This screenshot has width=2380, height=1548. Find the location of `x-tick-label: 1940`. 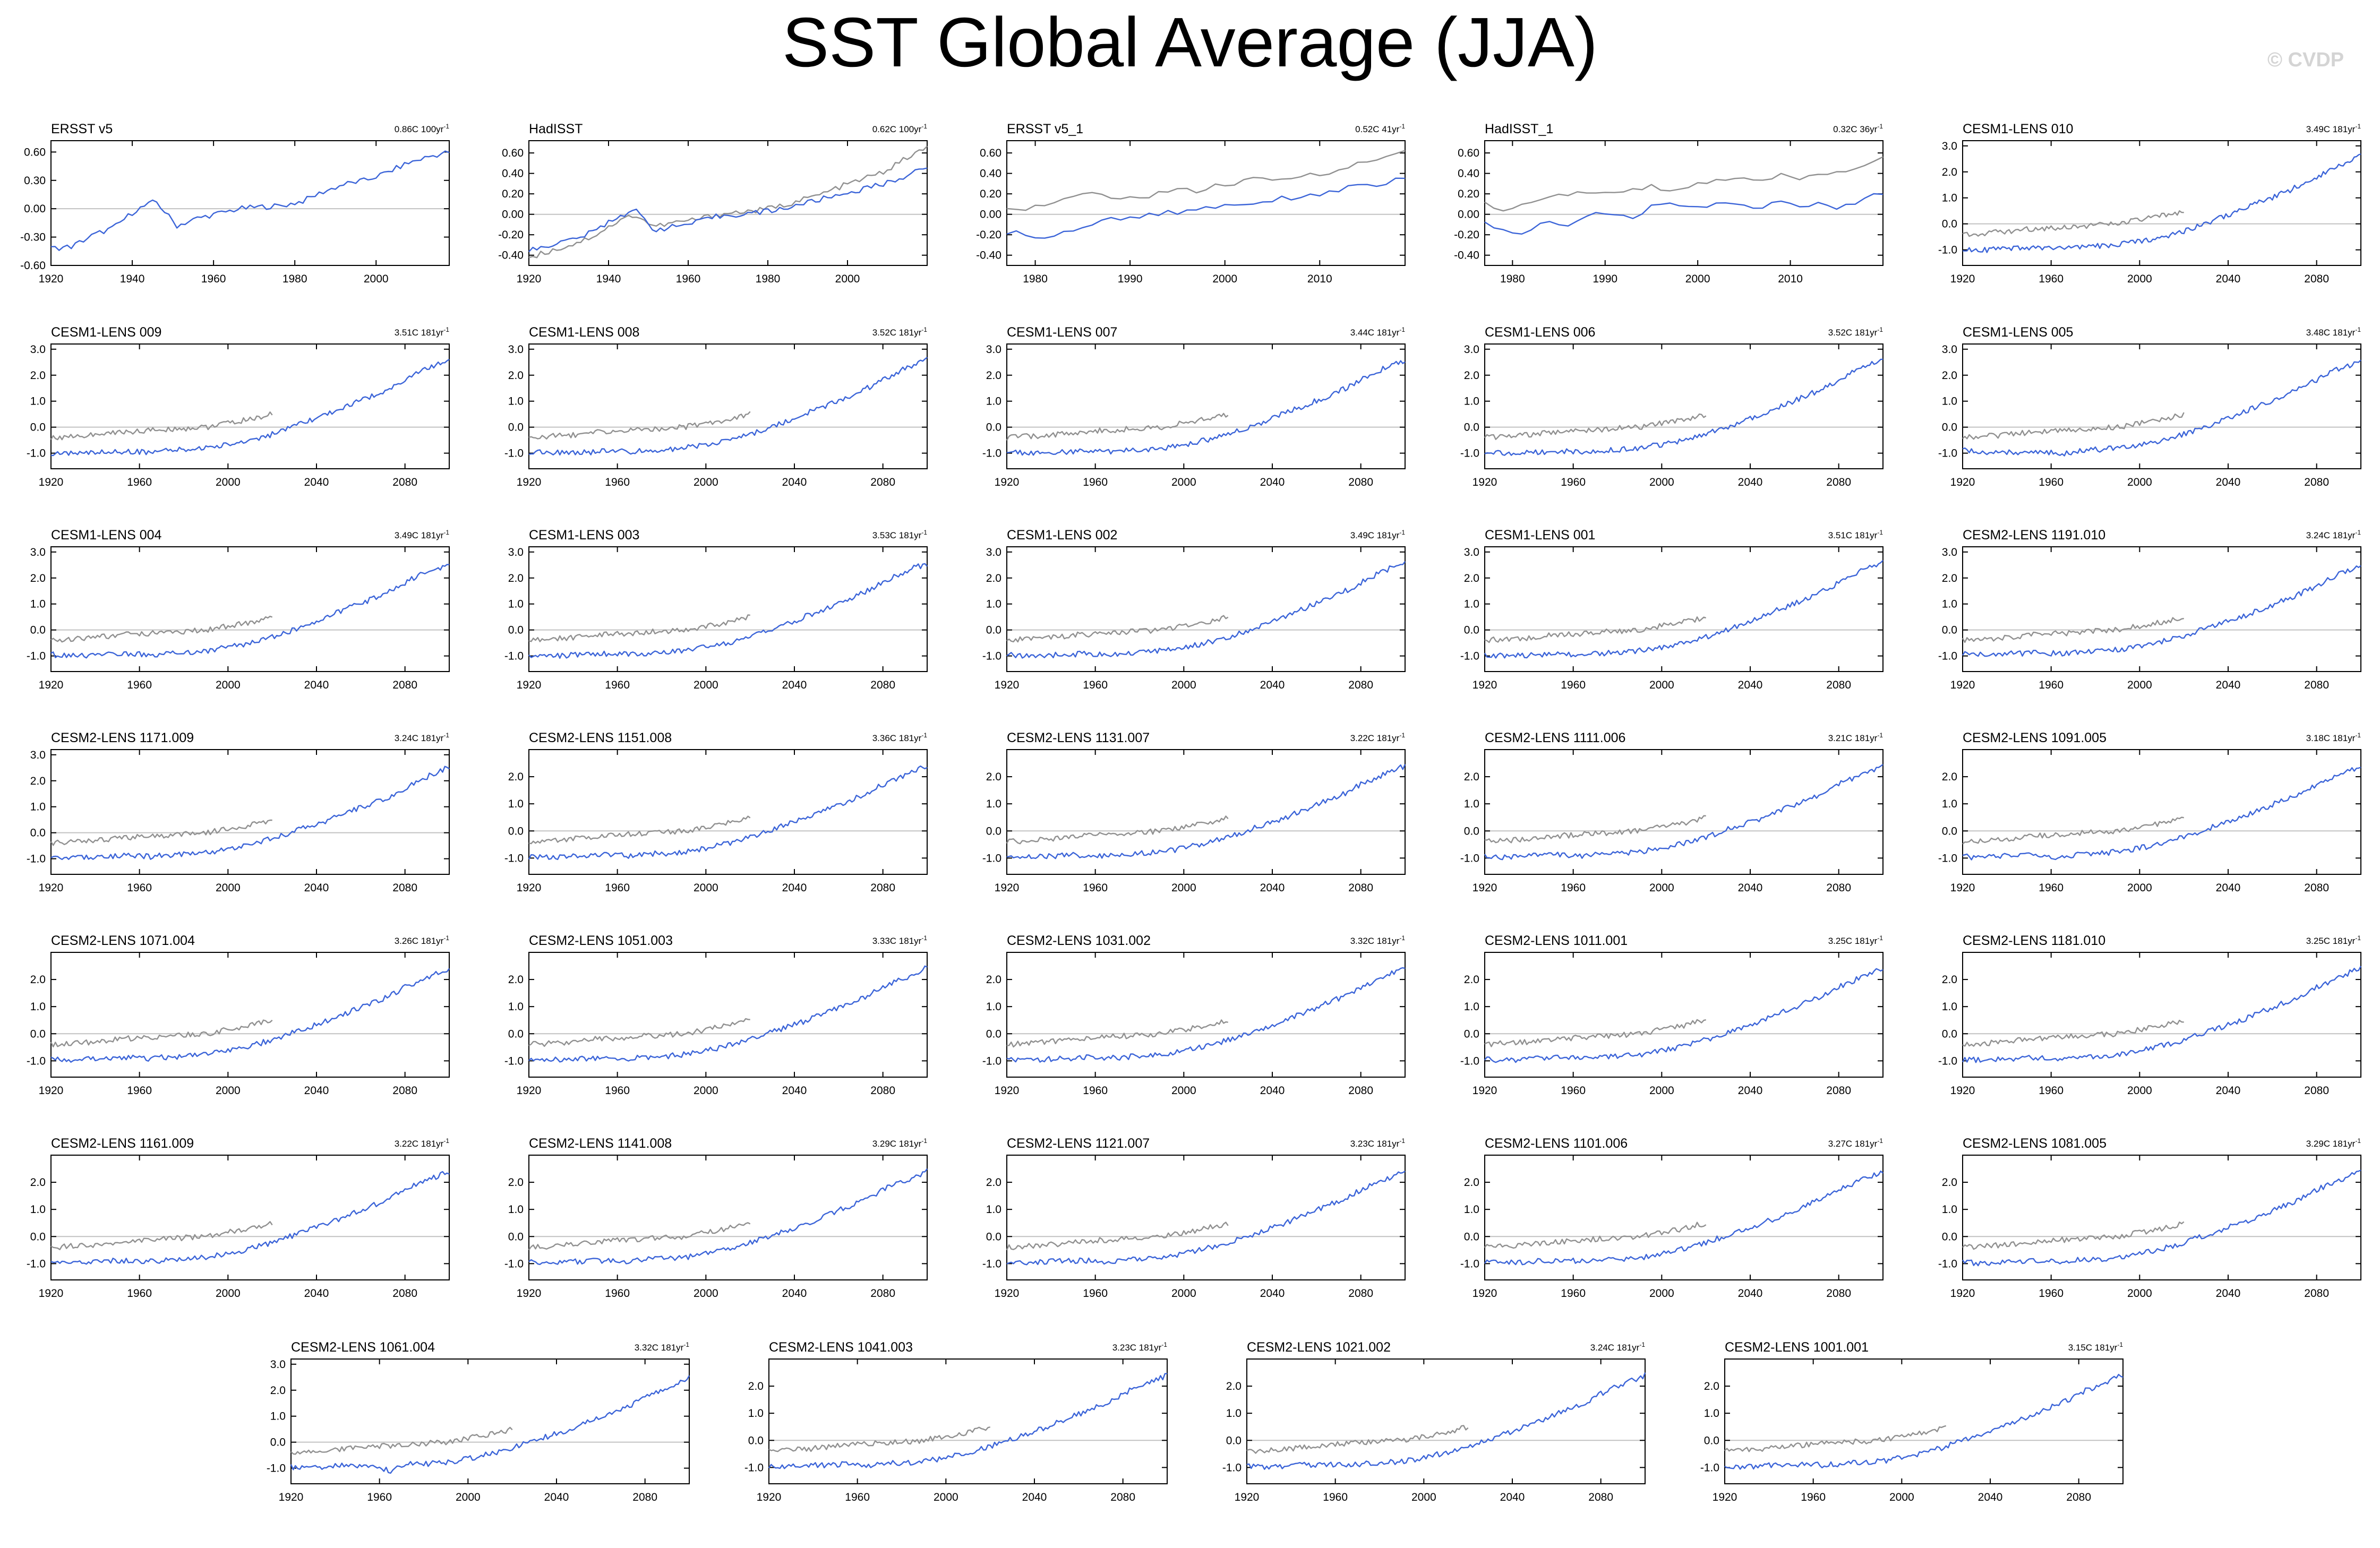

x-tick-label: 1940 is located at coordinates (608, 279).